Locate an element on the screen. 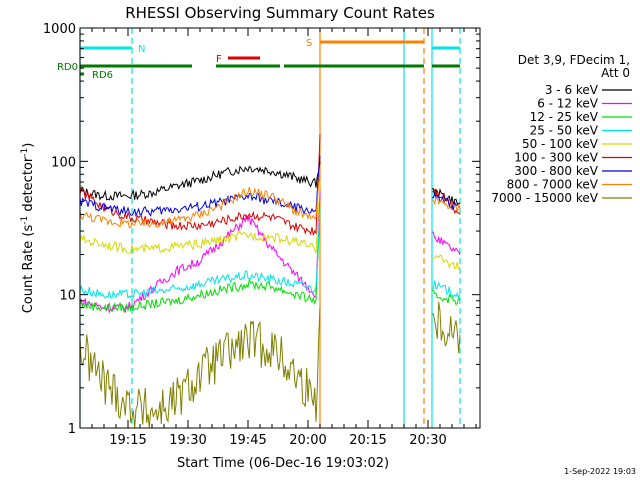 This screenshot has width=640, height=480. y-tick-label-0: 1 is located at coordinates (72, 429).